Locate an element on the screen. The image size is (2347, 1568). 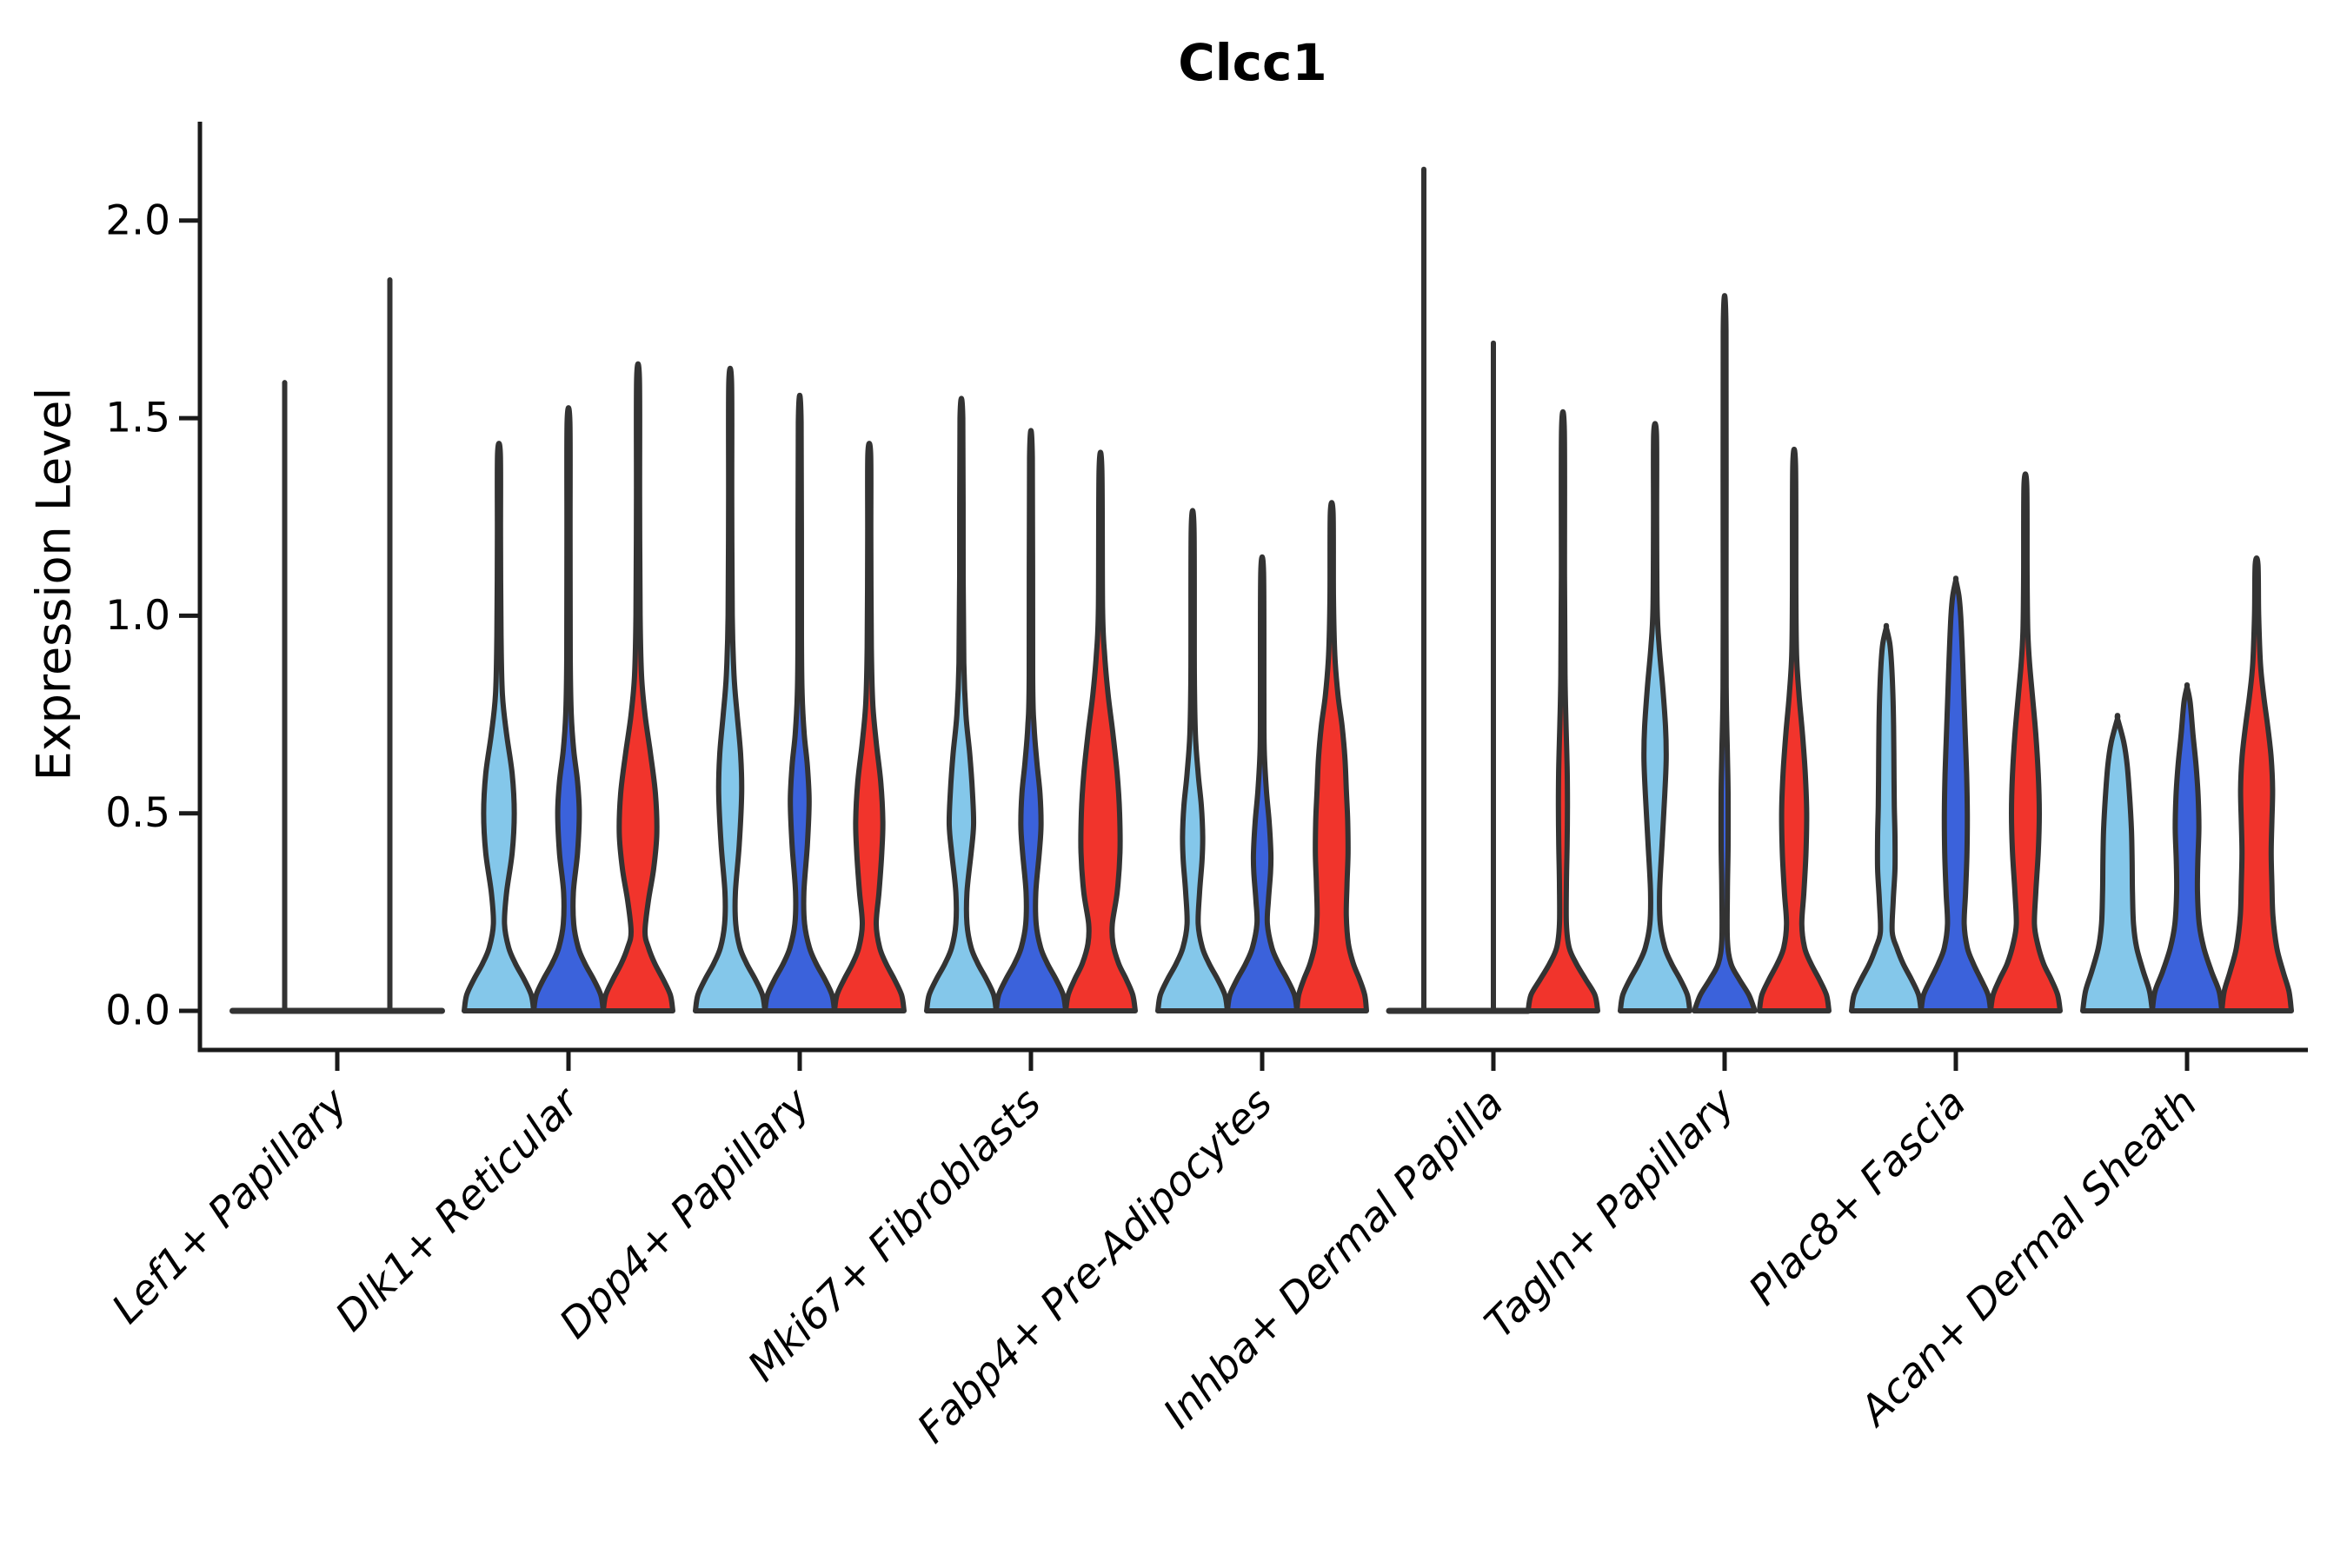
y-tick-label: 0.5 is located at coordinates (137, 813).